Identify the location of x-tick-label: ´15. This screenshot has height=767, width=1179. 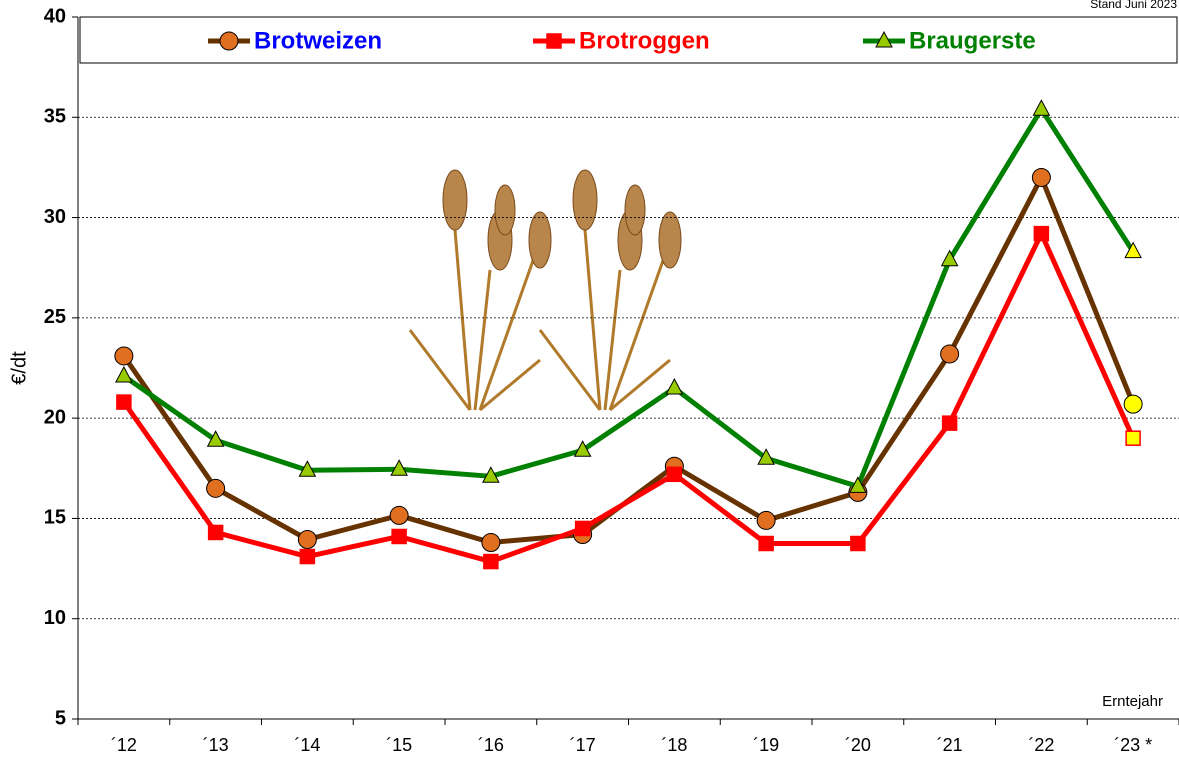
(399, 745).